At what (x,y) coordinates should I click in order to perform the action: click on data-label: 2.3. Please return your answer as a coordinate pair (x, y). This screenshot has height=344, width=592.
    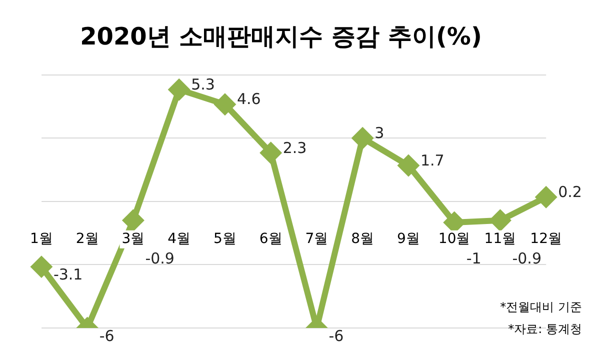
    Looking at the image, I should click on (294, 147).